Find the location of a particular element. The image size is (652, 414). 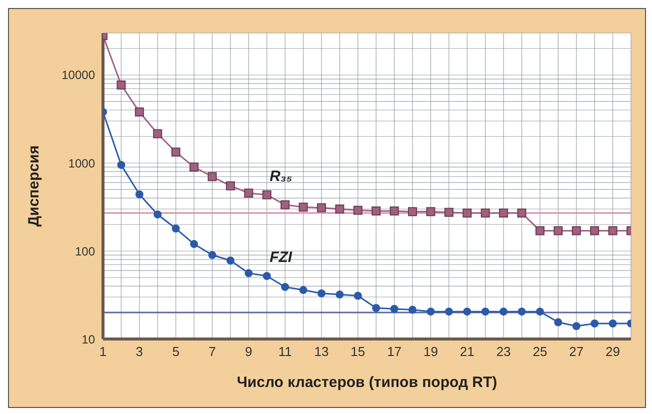

x-tick-label: 21 is located at coordinates (467, 352).